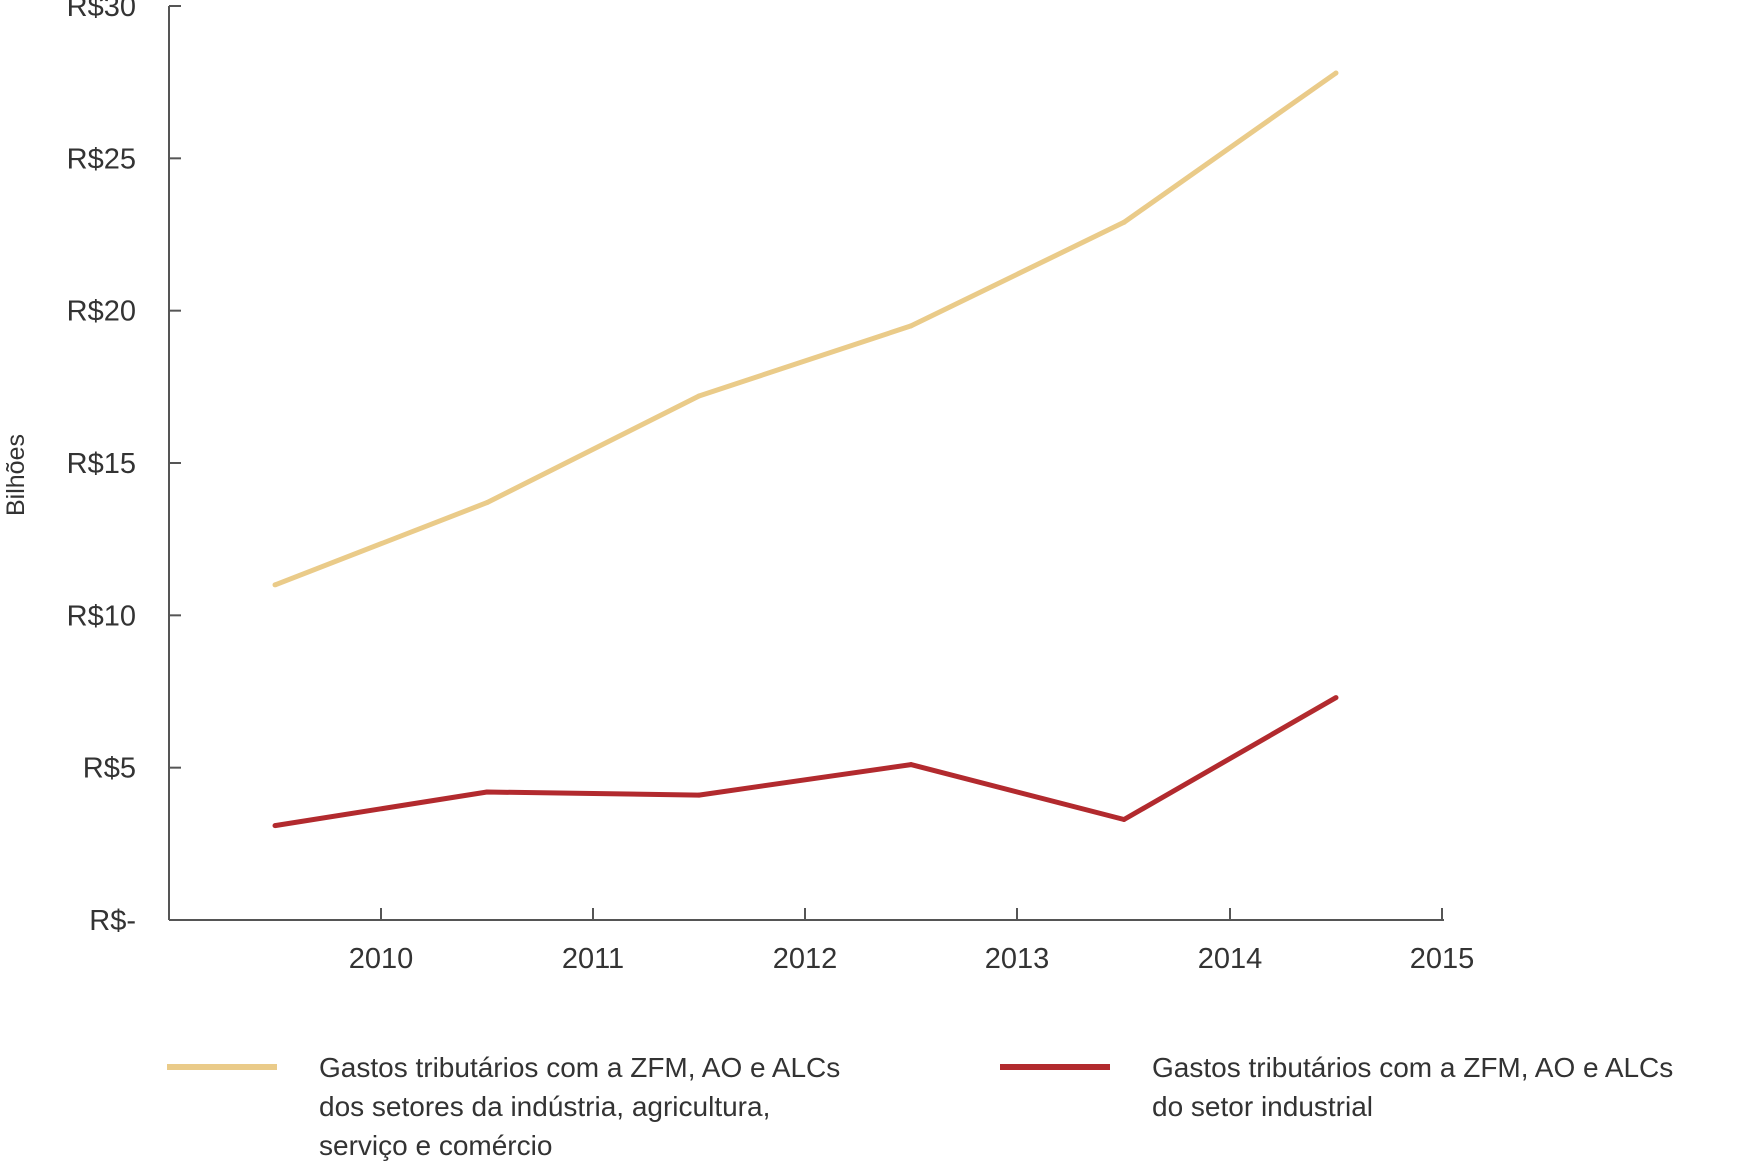 The height and width of the screenshot is (1165, 1739). Describe the element at coordinates (112, 921) in the screenshot. I see `y-tick-label: R$-` at that location.